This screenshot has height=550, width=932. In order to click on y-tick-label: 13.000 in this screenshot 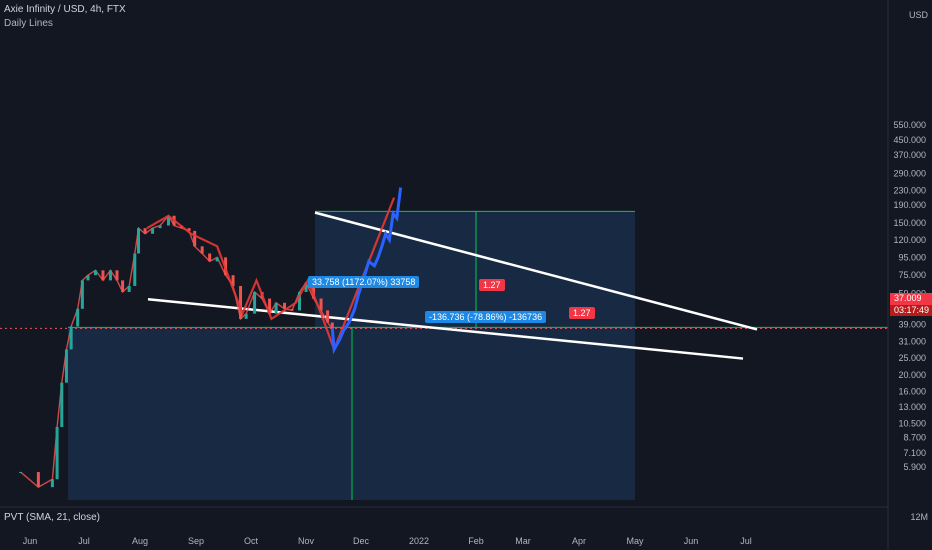, I will do `click(912, 407)`.